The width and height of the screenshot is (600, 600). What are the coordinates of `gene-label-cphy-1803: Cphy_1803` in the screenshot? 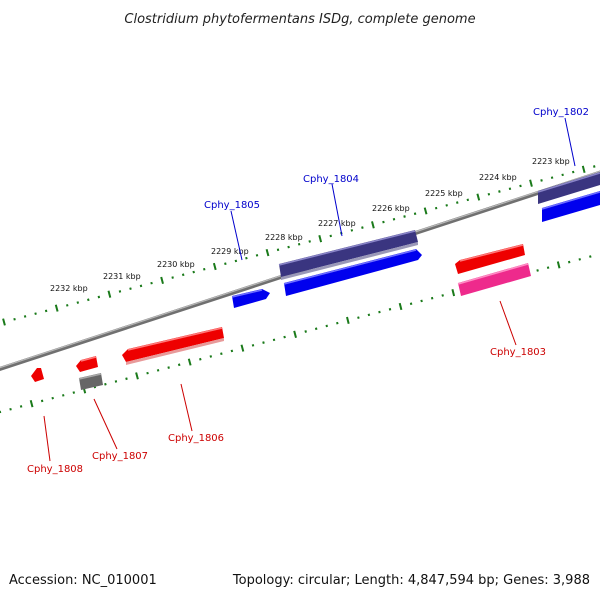 It's located at (518, 352).